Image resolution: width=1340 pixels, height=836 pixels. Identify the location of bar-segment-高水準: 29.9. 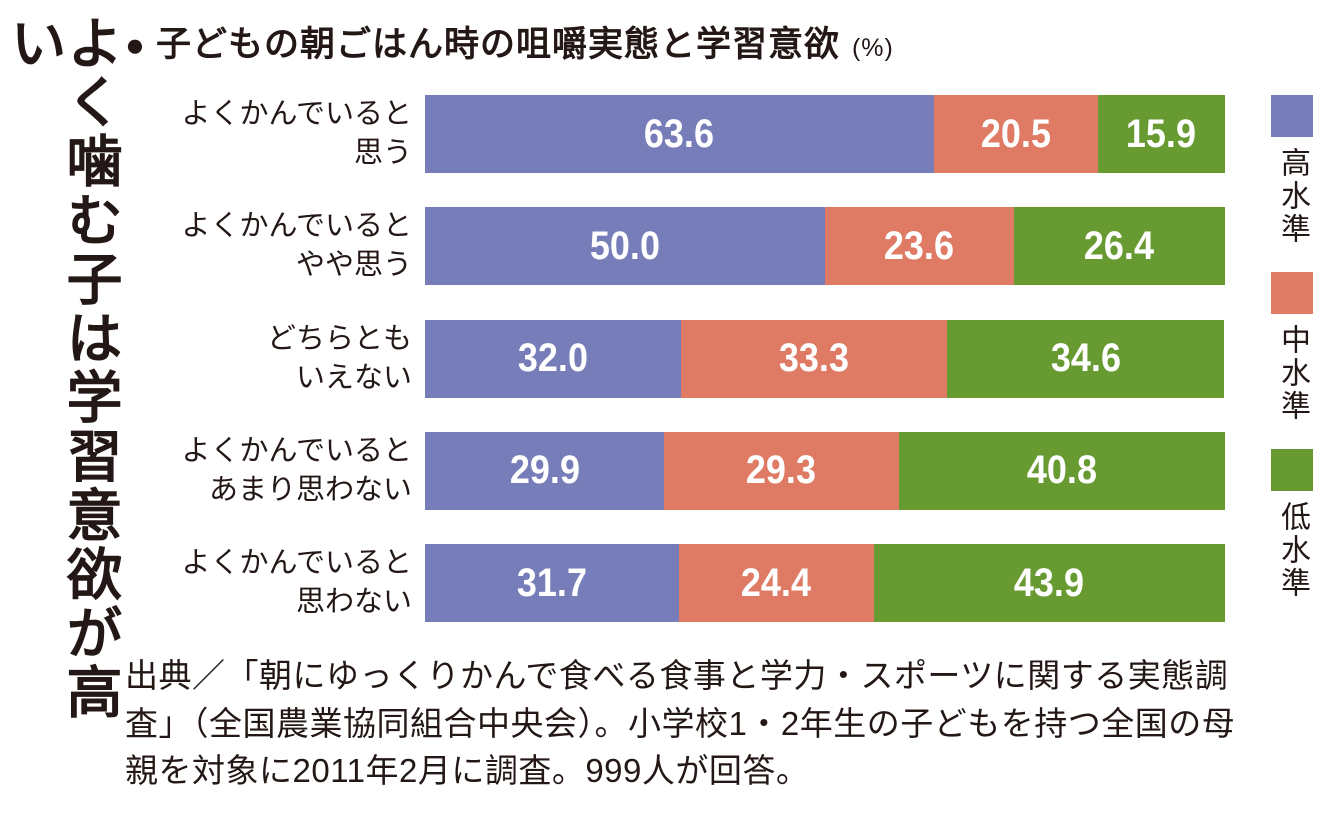
(545, 470).